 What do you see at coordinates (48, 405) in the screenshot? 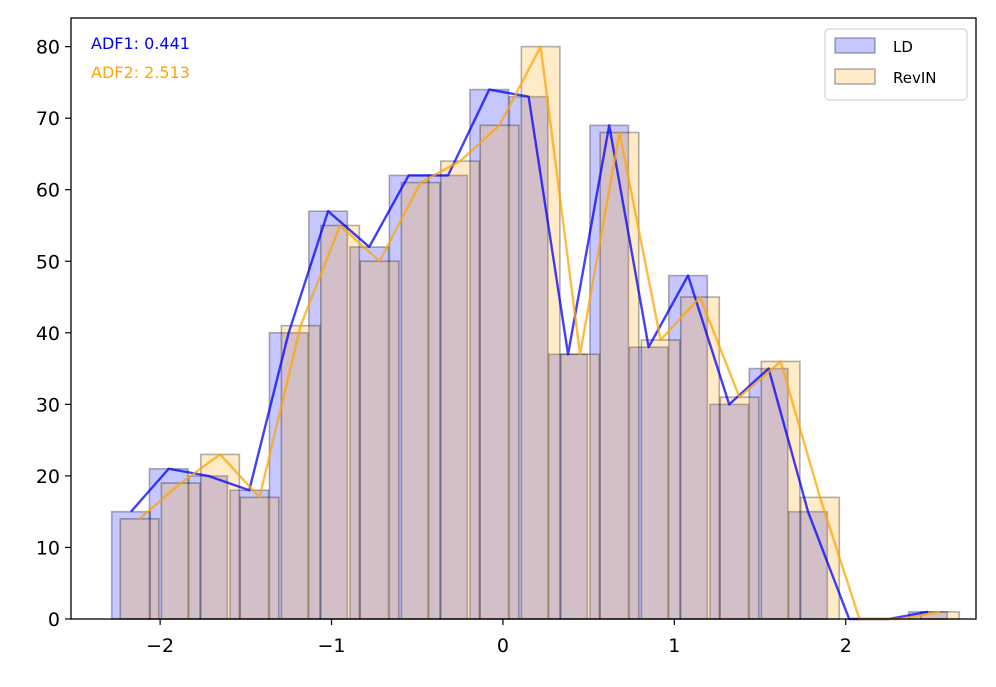
I see `y-tick-label: 30` at bounding box center [48, 405].